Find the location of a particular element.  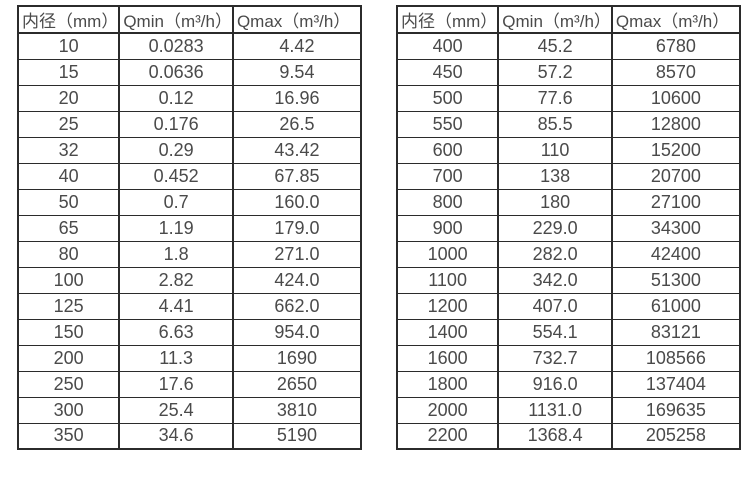

table-cell: 0.0636 is located at coordinates (176, 72).